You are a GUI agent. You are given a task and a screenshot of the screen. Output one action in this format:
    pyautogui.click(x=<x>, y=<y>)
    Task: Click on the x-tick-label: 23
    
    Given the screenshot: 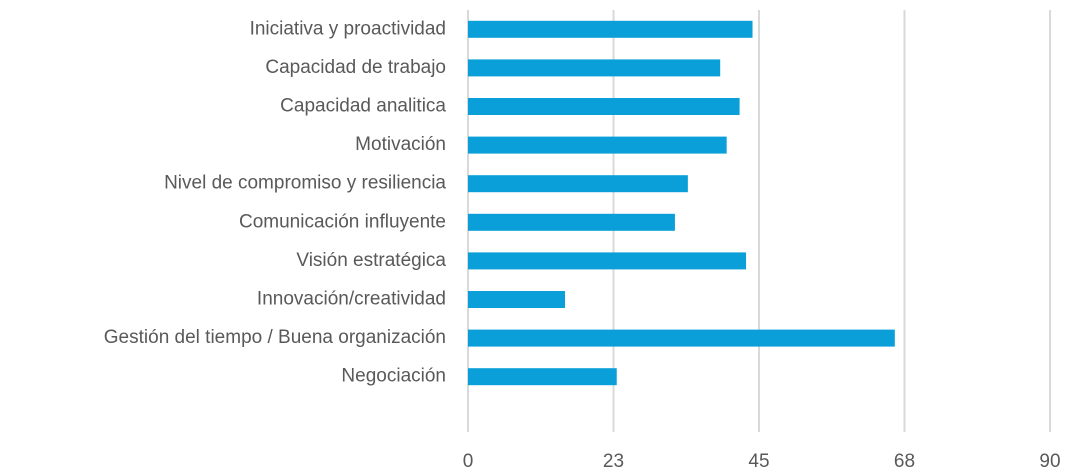 What is the action you would take?
    pyautogui.click(x=613, y=461)
    